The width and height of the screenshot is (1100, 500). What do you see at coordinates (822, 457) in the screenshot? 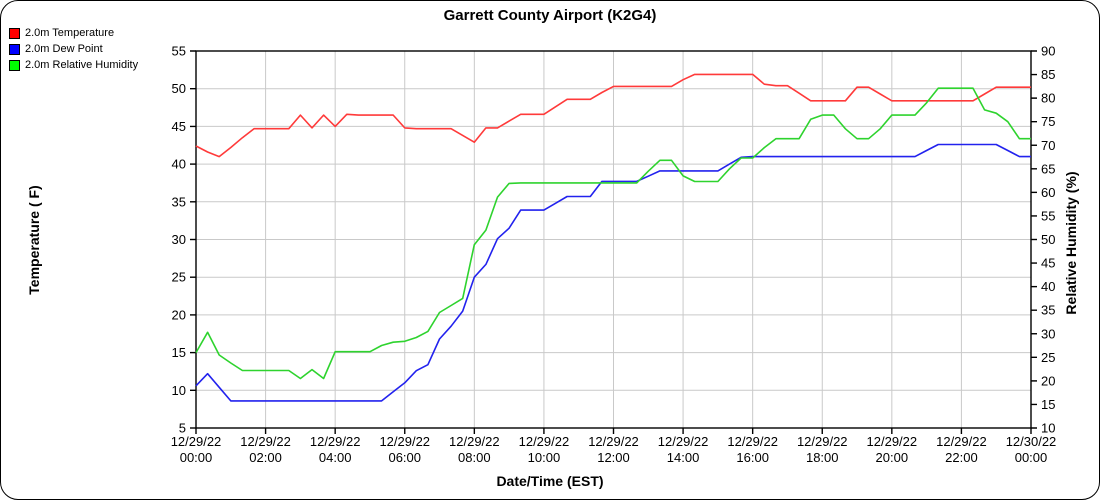
I see `x-tick-time-label: 18:00` at bounding box center [822, 457].